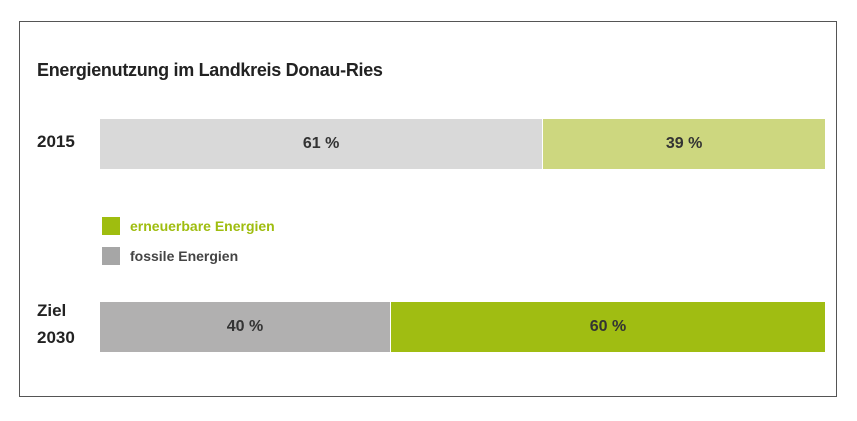 Image resolution: width=857 pixels, height=421 pixels. Describe the element at coordinates (202, 226) in the screenshot. I see `legend-label: erneuerbare Energien` at that location.